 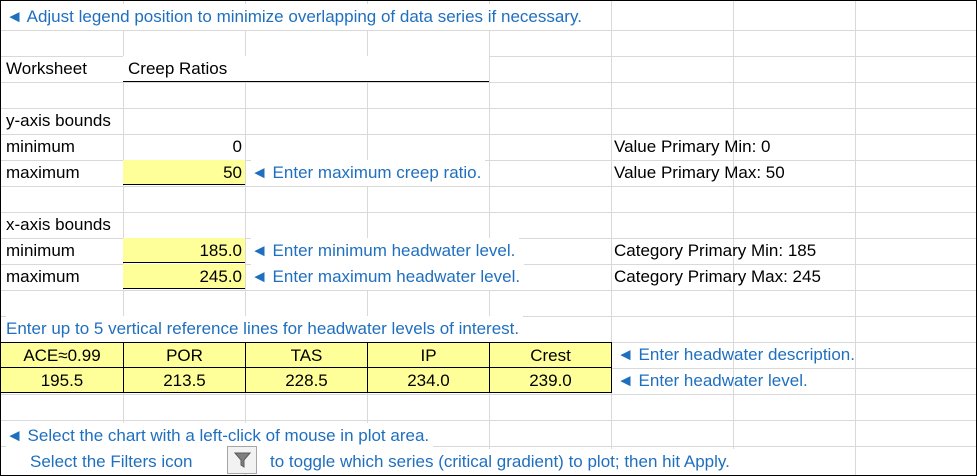 What do you see at coordinates (550, 380) in the screenshot?
I see `headwater-level-input: 239.0` at bounding box center [550, 380].